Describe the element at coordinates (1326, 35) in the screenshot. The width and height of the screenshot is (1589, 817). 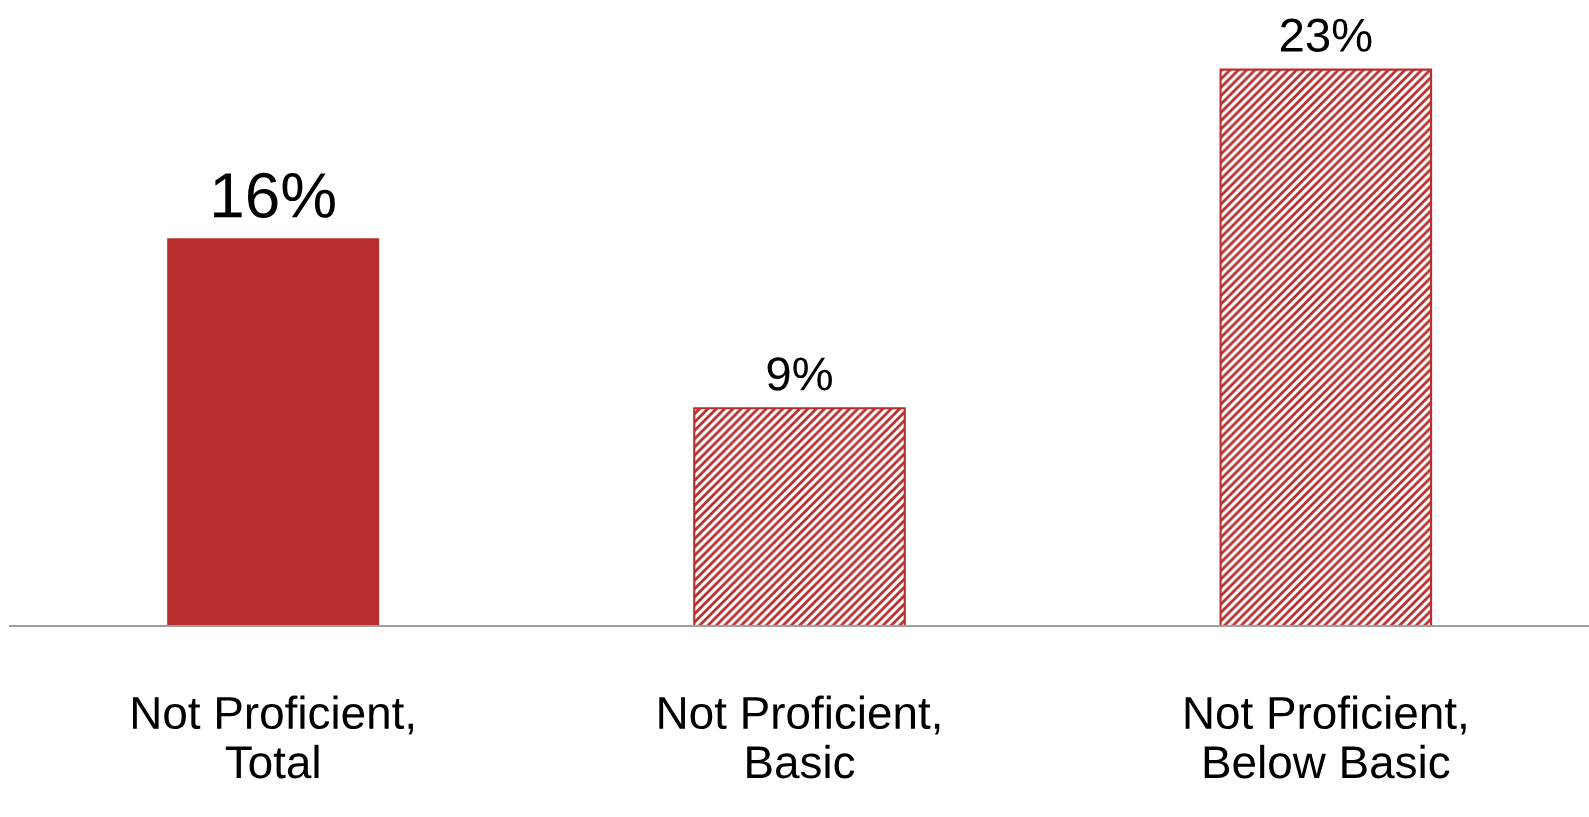
I see `data-label: 23%` at that location.